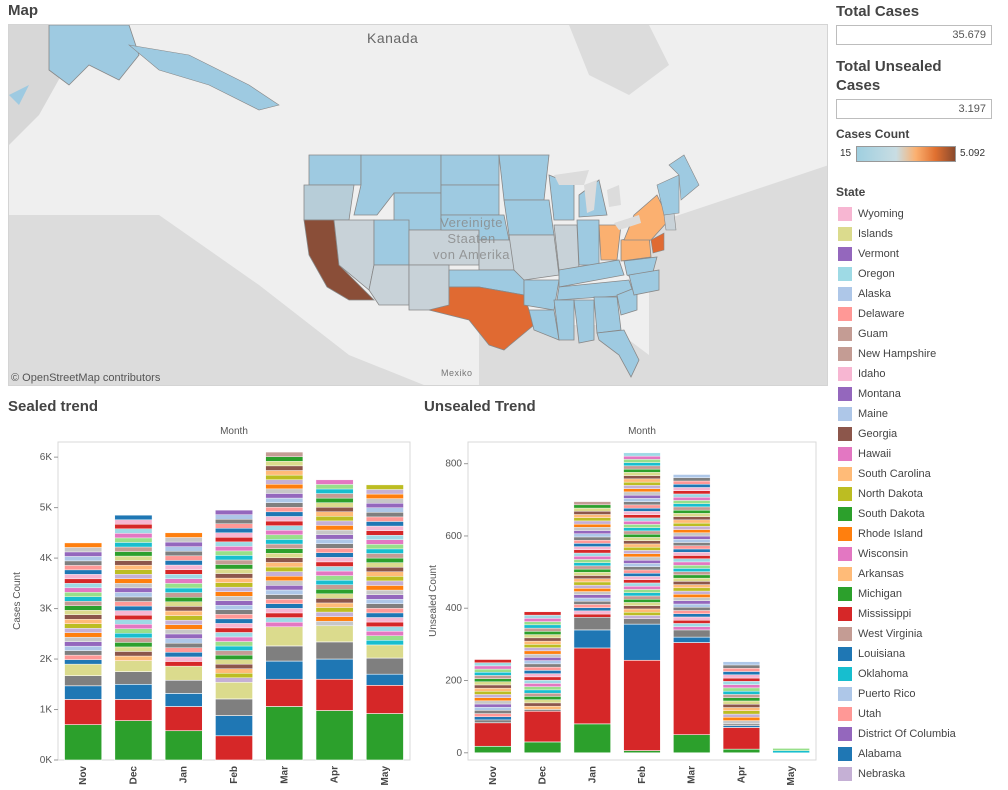 The height and width of the screenshot is (790, 1008). I want to click on legend-item: Wyoming, so click(897, 214).